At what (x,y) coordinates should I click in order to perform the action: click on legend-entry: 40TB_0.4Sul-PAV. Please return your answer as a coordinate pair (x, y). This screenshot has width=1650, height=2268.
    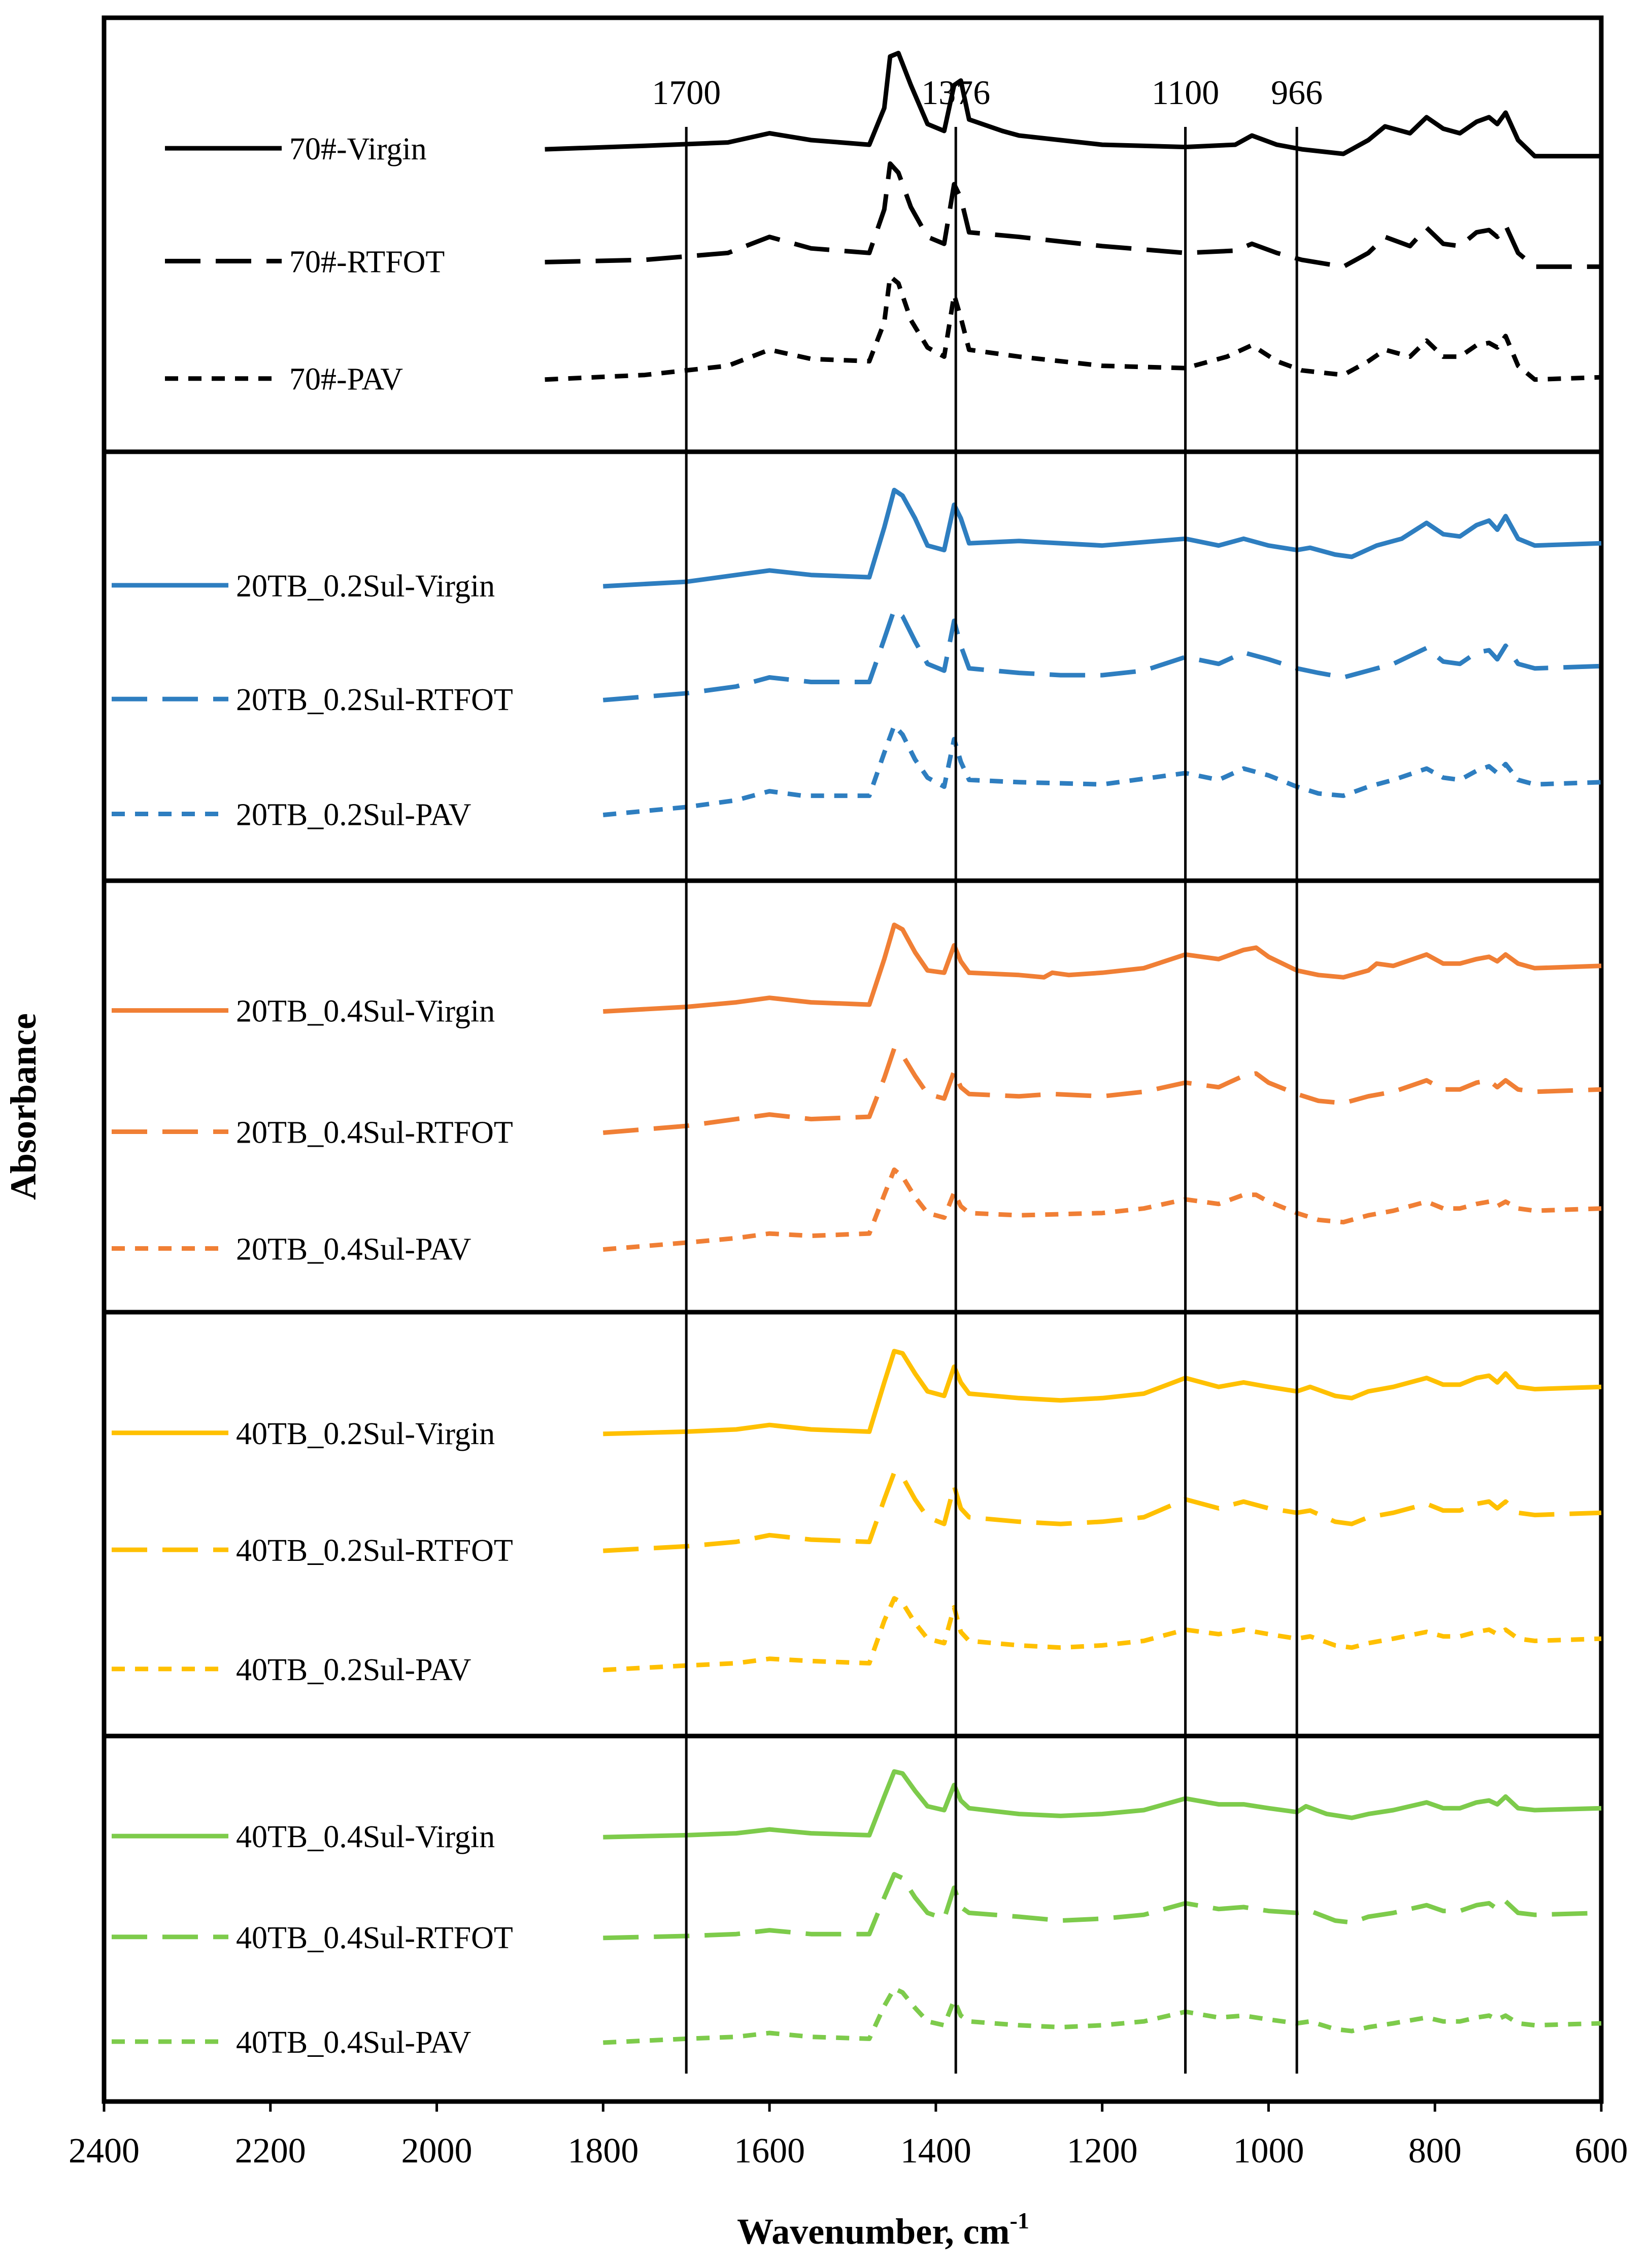
    Looking at the image, I should click on (292, 2042).